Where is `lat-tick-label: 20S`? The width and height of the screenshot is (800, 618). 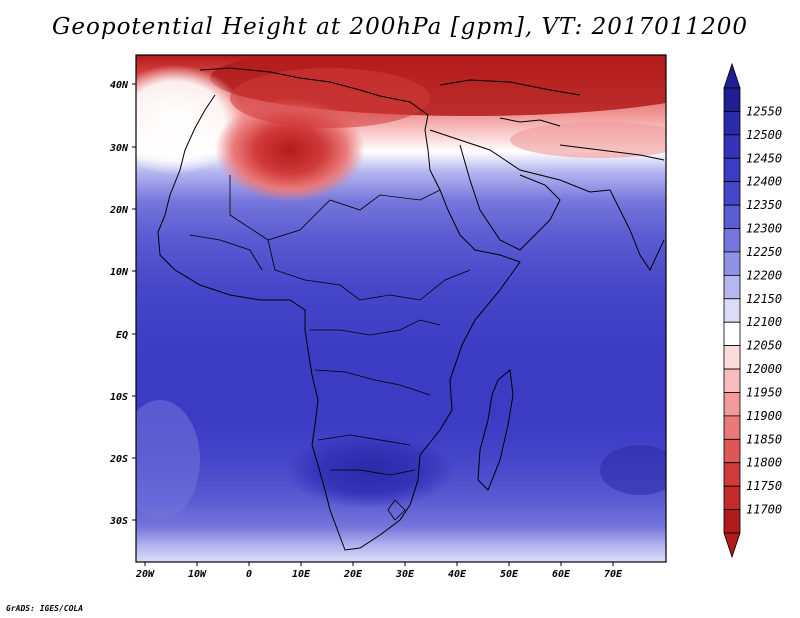
lat-tick-label: 20S is located at coordinates (118, 459).